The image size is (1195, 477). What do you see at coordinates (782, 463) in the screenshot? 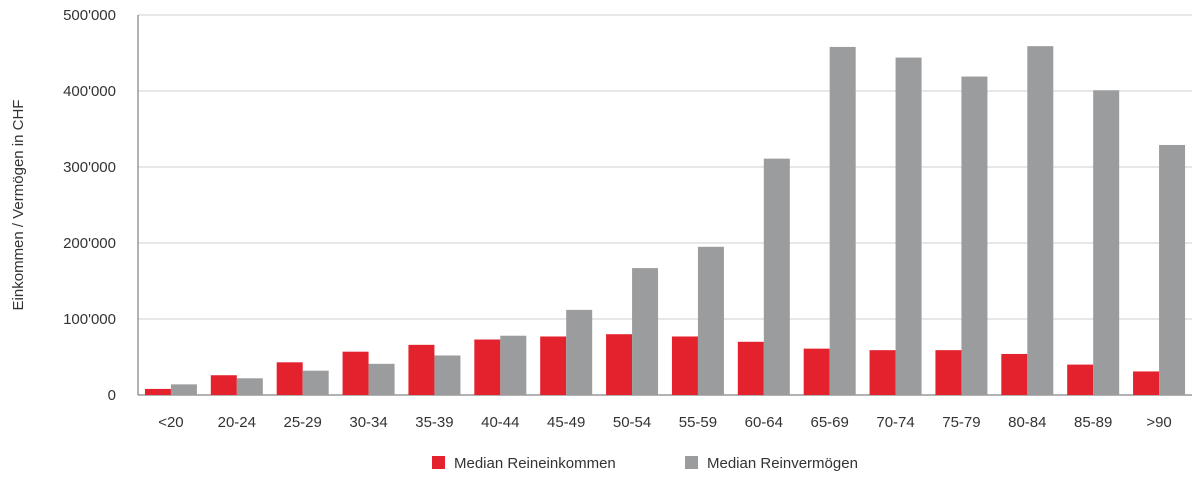
I see `legend-label: Median Reinvermögen` at bounding box center [782, 463].